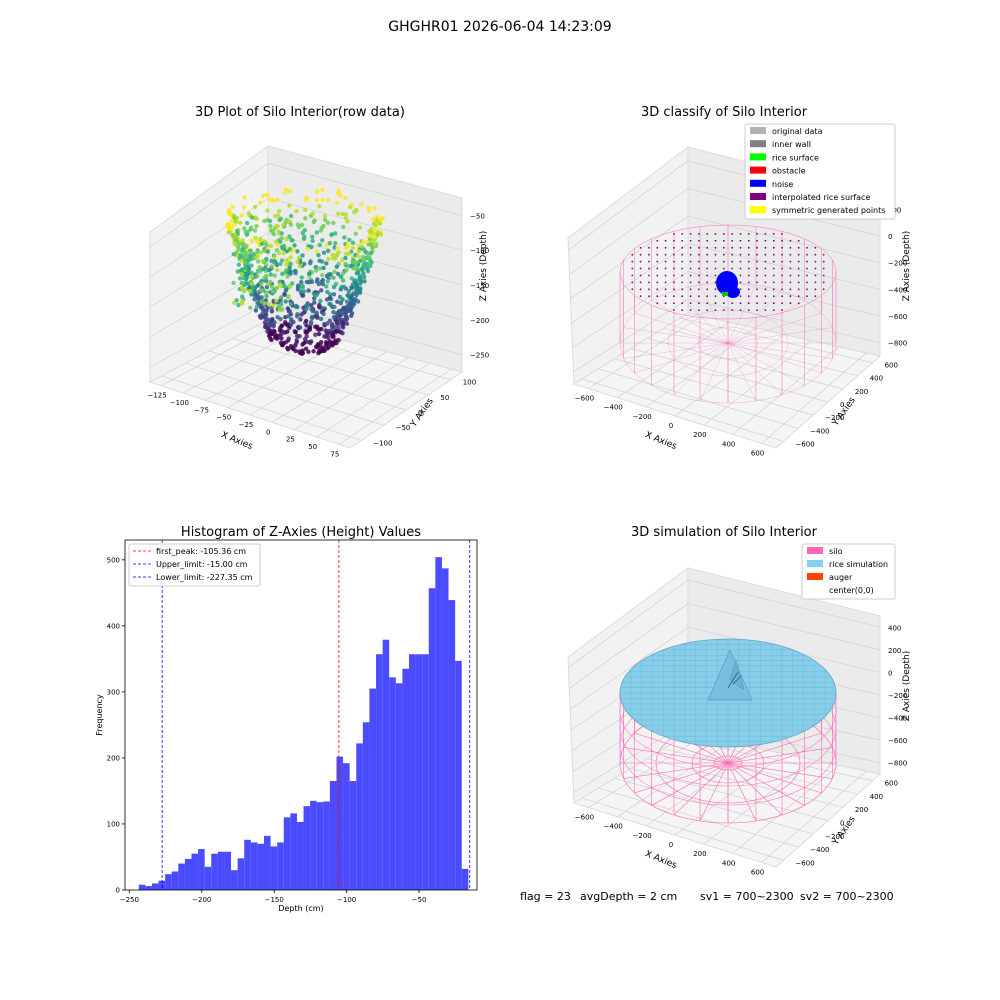 This screenshot has height=1000, width=1000. What do you see at coordinates (301, 532) in the screenshot?
I see `panel3-title: Histogram of Z-Axies (Height) Values` at bounding box center [301, 532].